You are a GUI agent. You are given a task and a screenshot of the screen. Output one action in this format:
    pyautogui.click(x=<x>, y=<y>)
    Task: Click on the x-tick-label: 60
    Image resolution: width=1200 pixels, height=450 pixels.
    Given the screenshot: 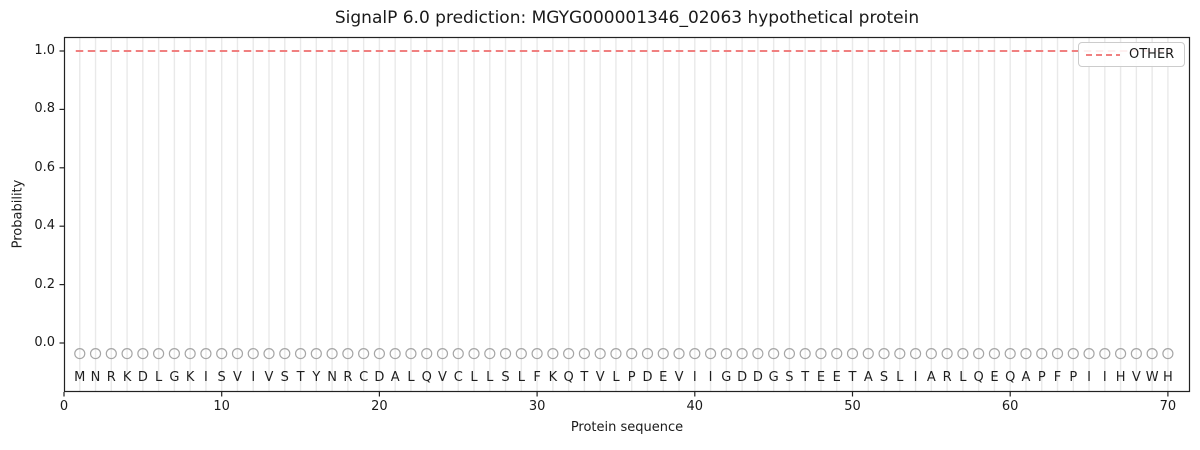 What is the action you would take?
    pyautogui.click(x=1010, y=406)
    